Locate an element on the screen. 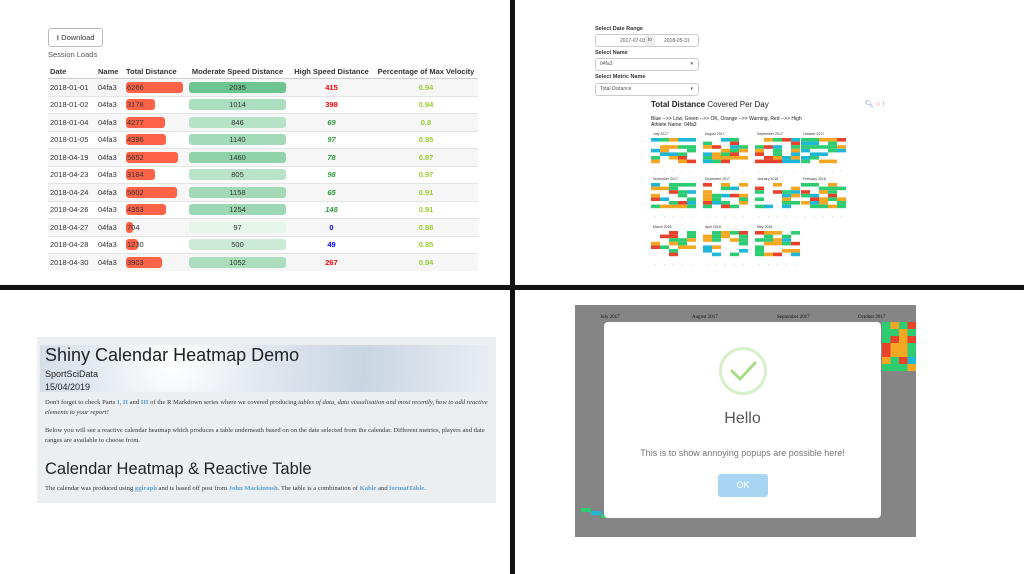 The image size is (1024, 574). total-cell: 5652 is located at coordinates (155, 157).